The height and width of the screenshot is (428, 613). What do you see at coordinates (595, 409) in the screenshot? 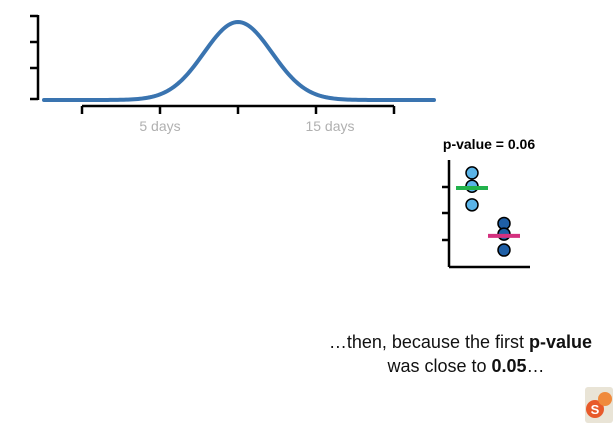
I see `svg-text: S` at bounding box center [595, 409].